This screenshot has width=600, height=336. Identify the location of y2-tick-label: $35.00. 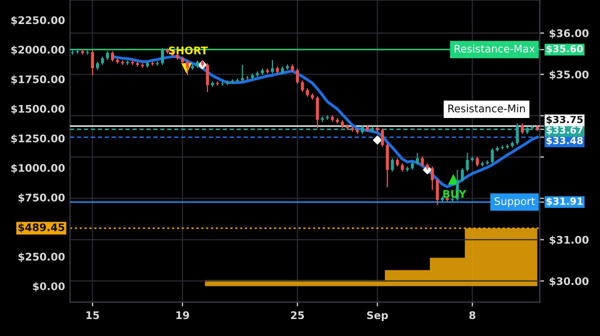
(569, 75).